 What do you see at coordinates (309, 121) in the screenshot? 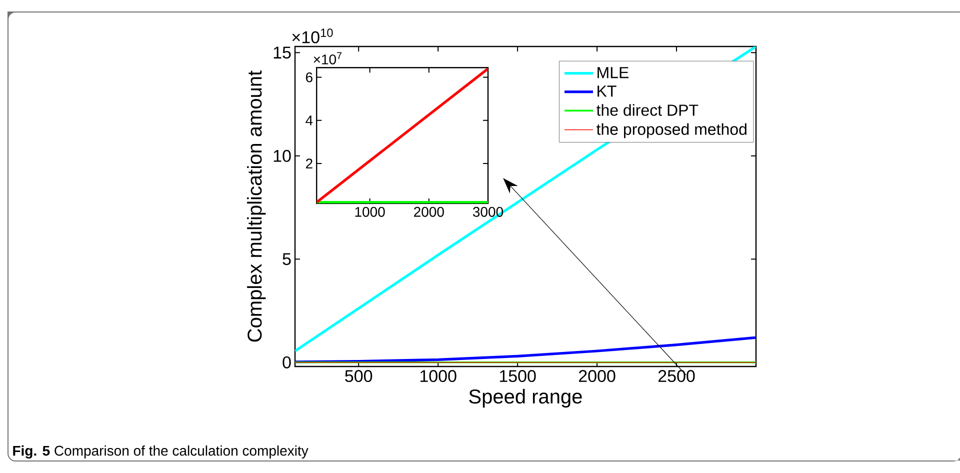
I see `y-tick-label: 4` at bounding box center [309, 121].